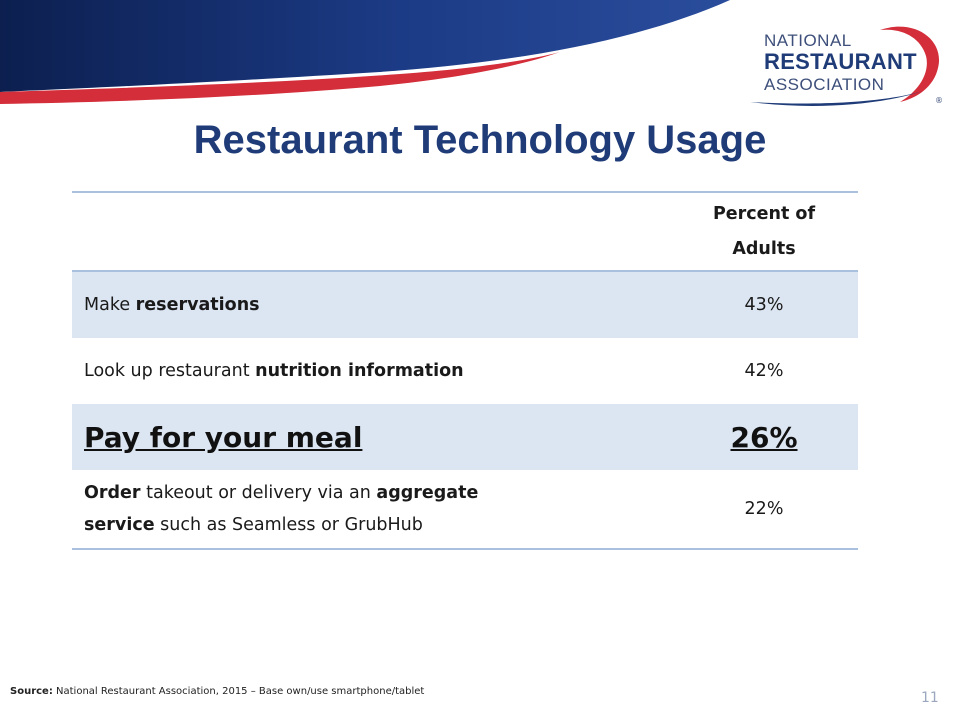  What do you see at coordinates (31, 691) in the screenshot?
I see `source-label: Source:` at bounding box center [31, 691].